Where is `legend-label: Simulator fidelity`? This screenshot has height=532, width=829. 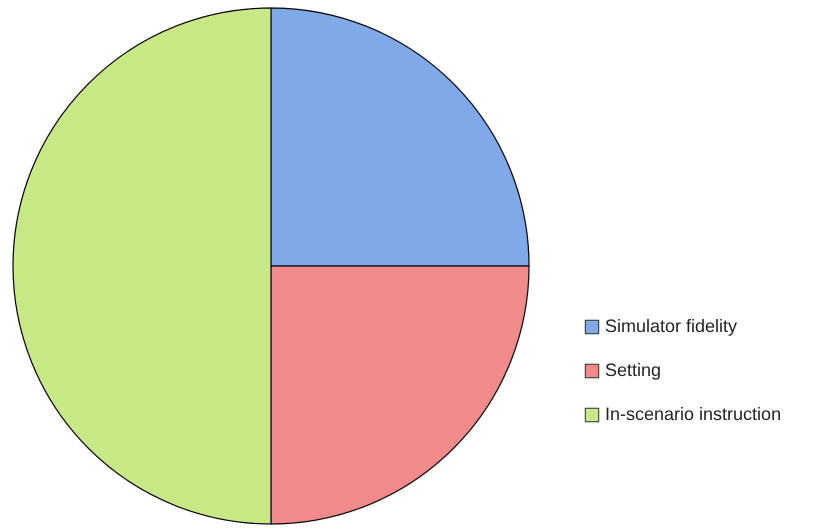 legend-label: Simulator fidelity is located at coordinates (671, 326).